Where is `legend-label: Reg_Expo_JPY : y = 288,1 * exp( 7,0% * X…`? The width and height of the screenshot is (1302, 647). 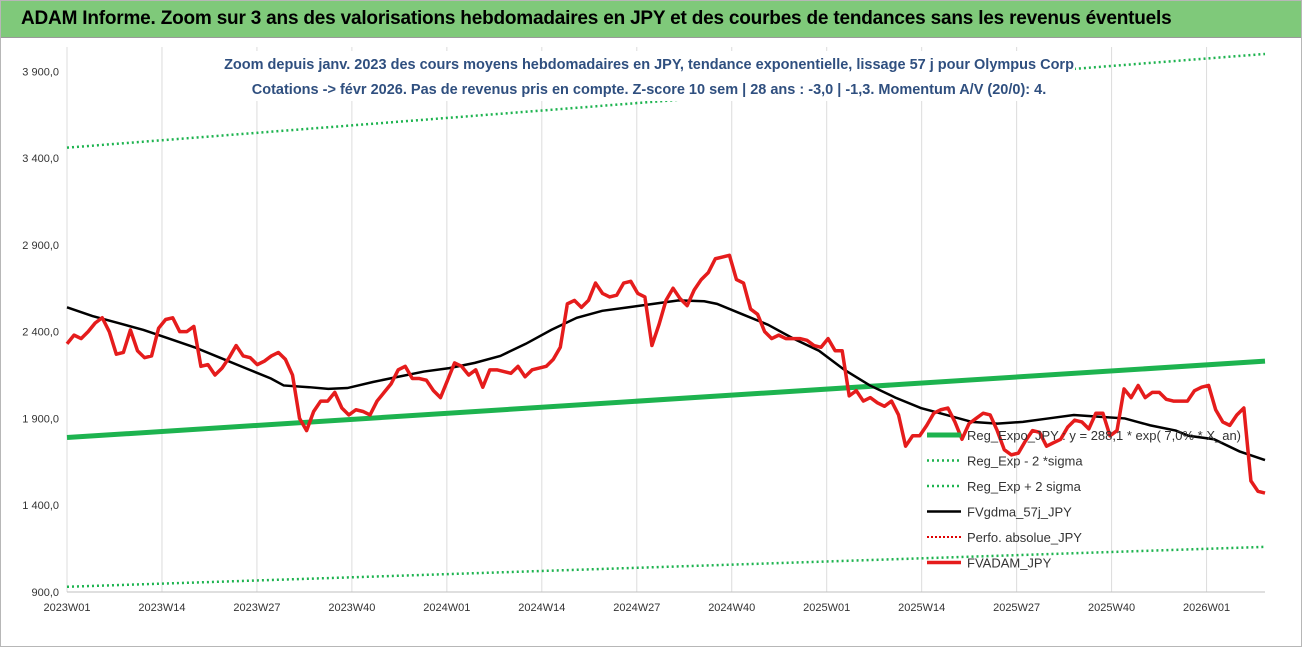
legend-label: Reg_Expo_JPY : y = 288,1 * exp( 7,0% * X… is located at coordinates (1104, 435).